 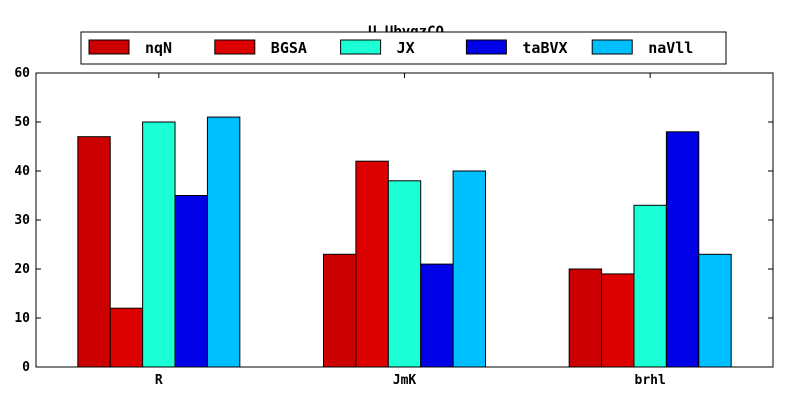 I want to click on bar-BGSA-R, so click(x=126, y=337).